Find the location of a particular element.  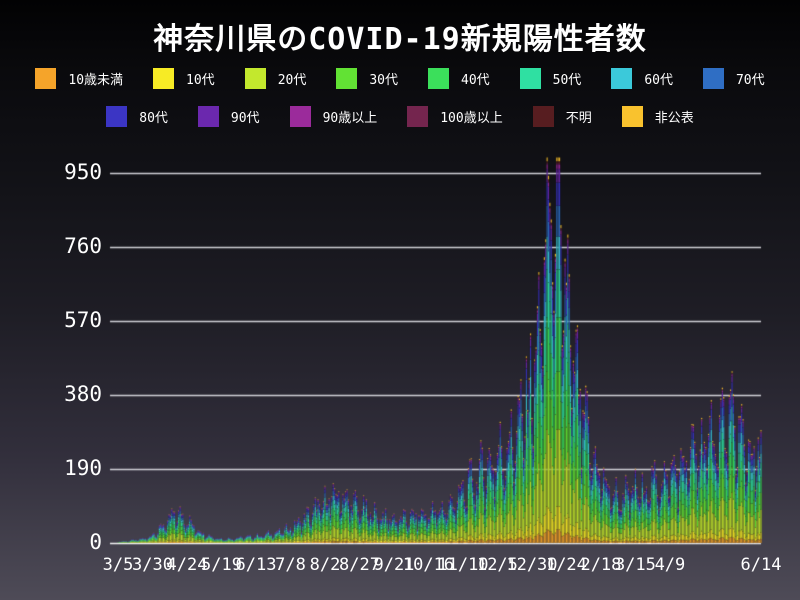

legend-label: 90歳以上 is located at coordinates (350, 118).